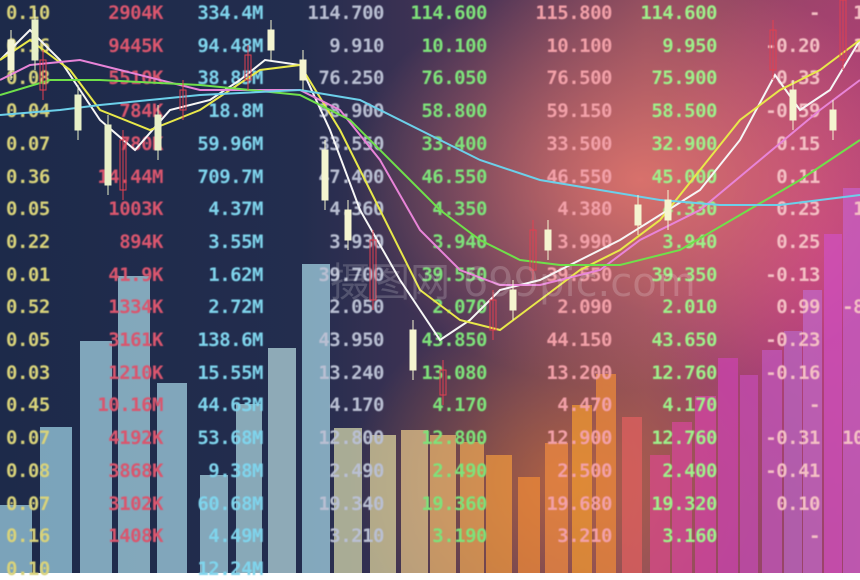  Describe the element at coordinates (579, 45) in the screenshot. I see `ticker-value: 10.100` at that location.